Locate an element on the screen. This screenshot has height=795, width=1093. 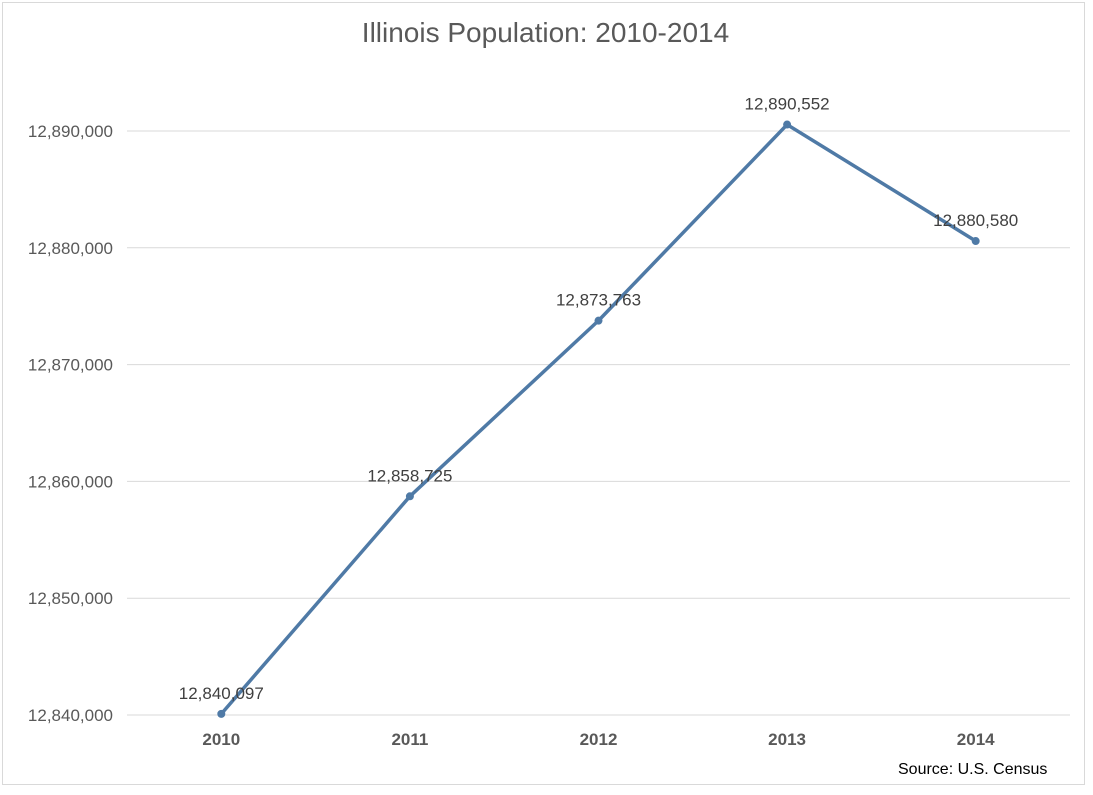
y-tick-label: 12,880,000 is located at coordinates (70, 248).